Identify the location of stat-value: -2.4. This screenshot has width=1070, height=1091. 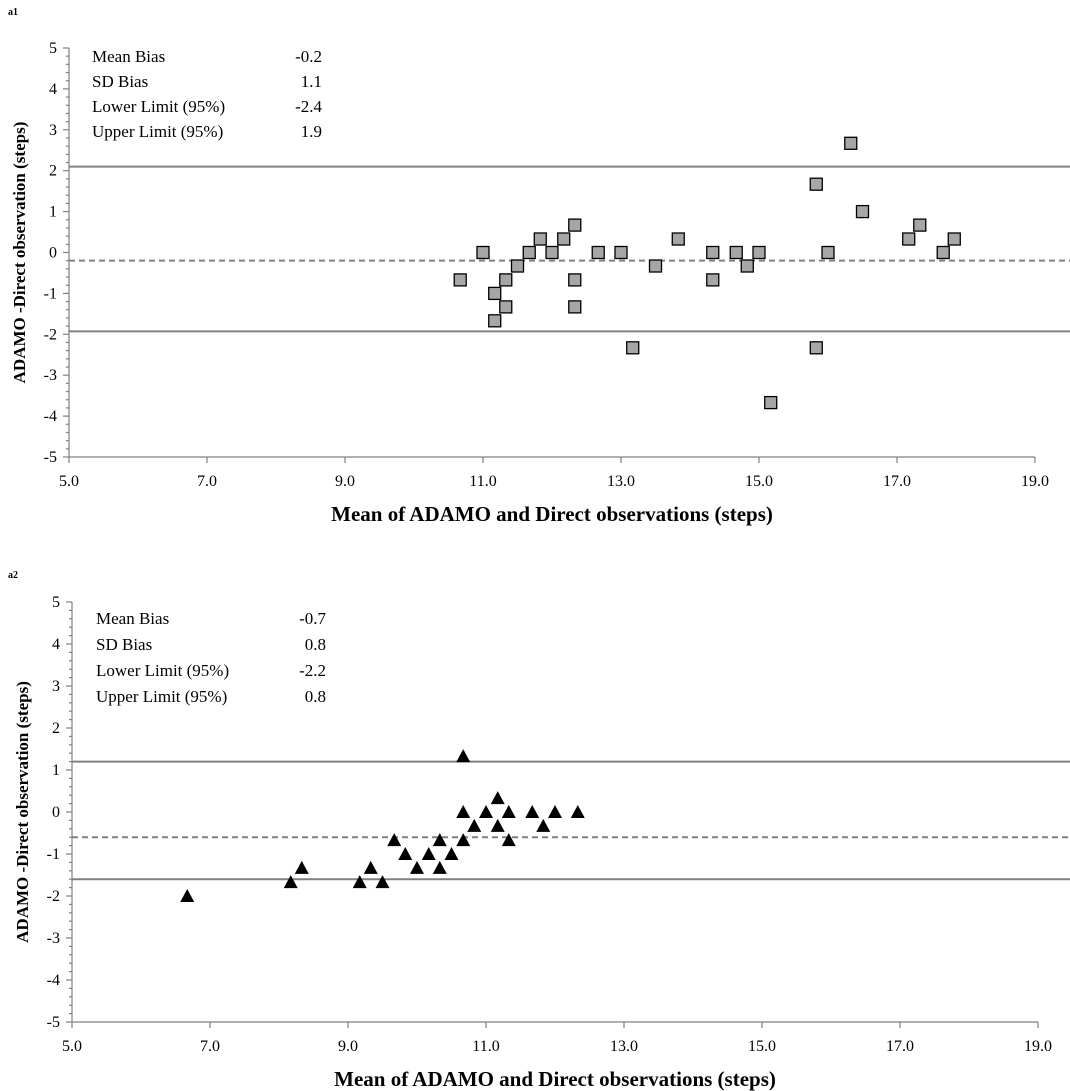
(308, 106).